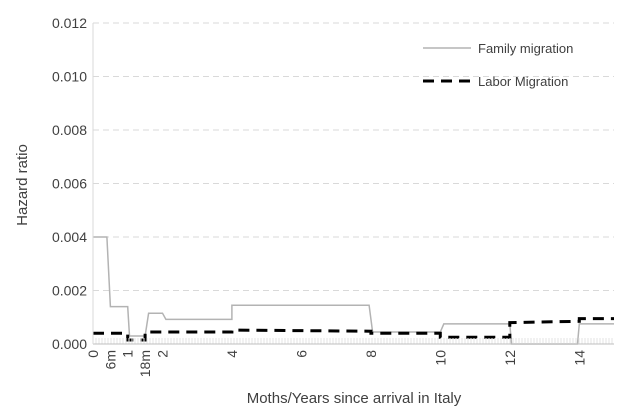 Image resolution: width=618 pixels, height=411 pixels. What do you see at coordinates (579, 358) in the screenshot?
I see `x-tick-label: 14` at bounding box center [579, 358].